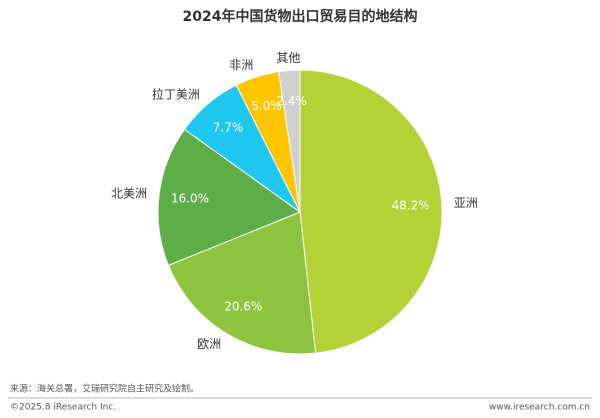 The width and height of the screenshot is (600, 418). Describe the element at coordinates (411, 205) in the screenshot. I see `value-label: 48.2%` at that location.